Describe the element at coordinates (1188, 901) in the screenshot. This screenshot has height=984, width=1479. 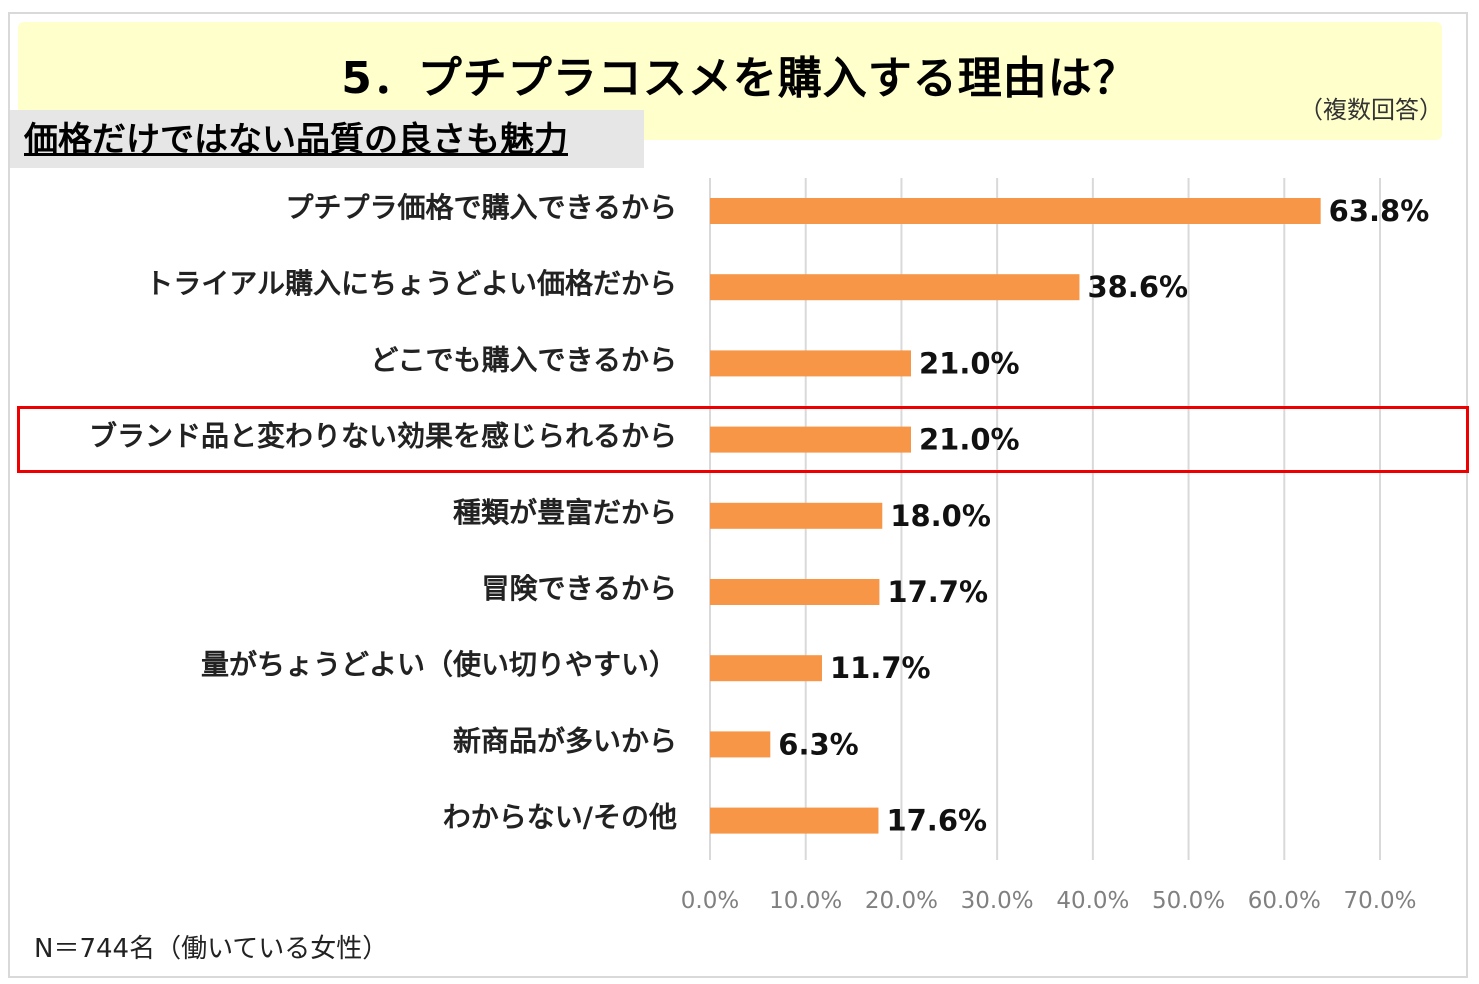
I see `x-tick-label: 50.0%` at that location.